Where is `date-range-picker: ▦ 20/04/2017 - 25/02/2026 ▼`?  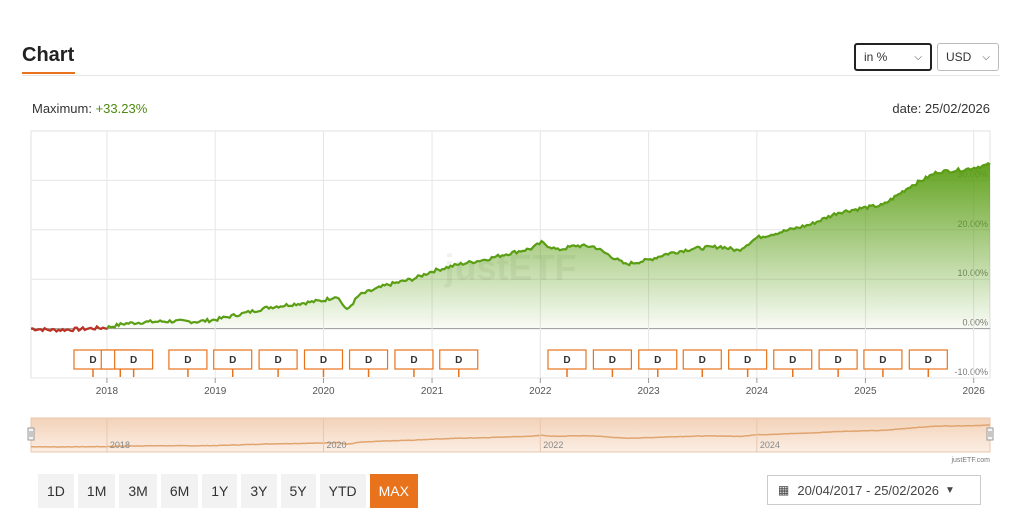
date-range-picker: ▦ 20/04/2017 - 25/02/2026 ▼ is located at coordinates (874, 490).